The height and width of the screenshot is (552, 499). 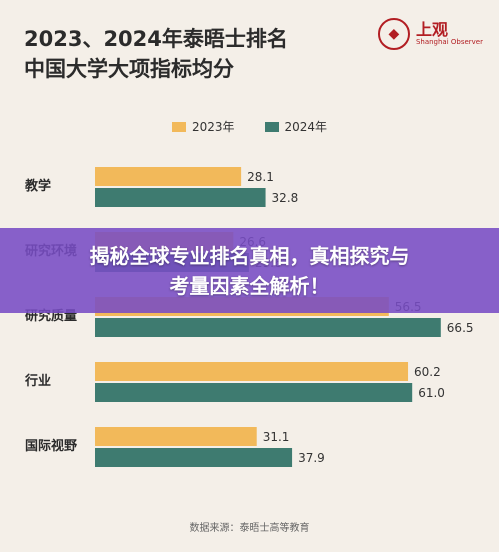 What do you see at coordinates (460, 328) in the screenshot?
I see `value-label: 66.5` at bounding box center [460, 328].